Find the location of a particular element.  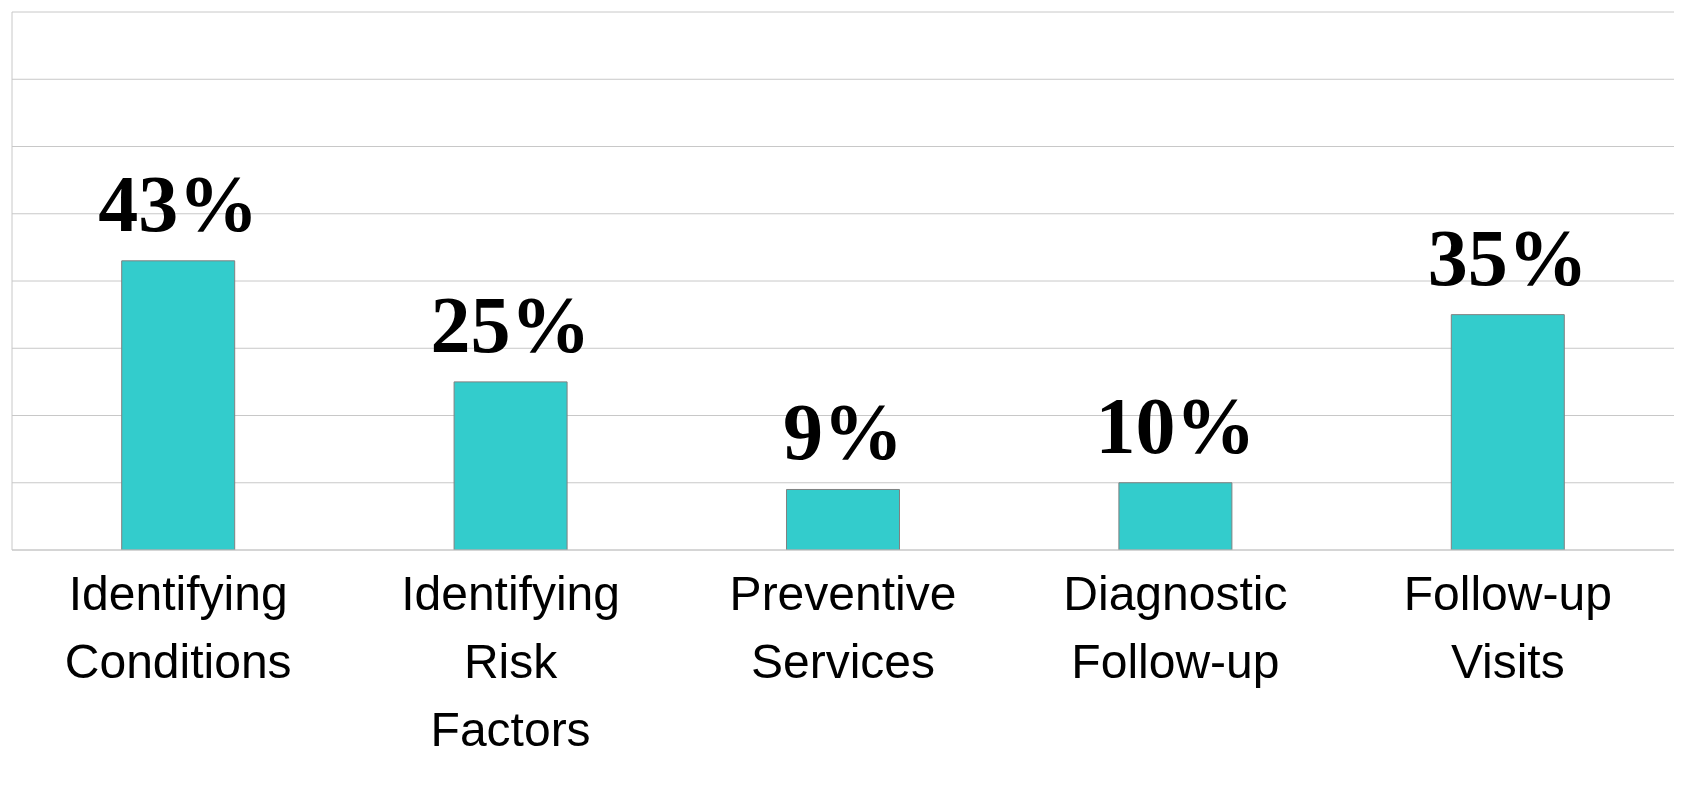

data-label: 10% is located at coordinates (1175, 425).